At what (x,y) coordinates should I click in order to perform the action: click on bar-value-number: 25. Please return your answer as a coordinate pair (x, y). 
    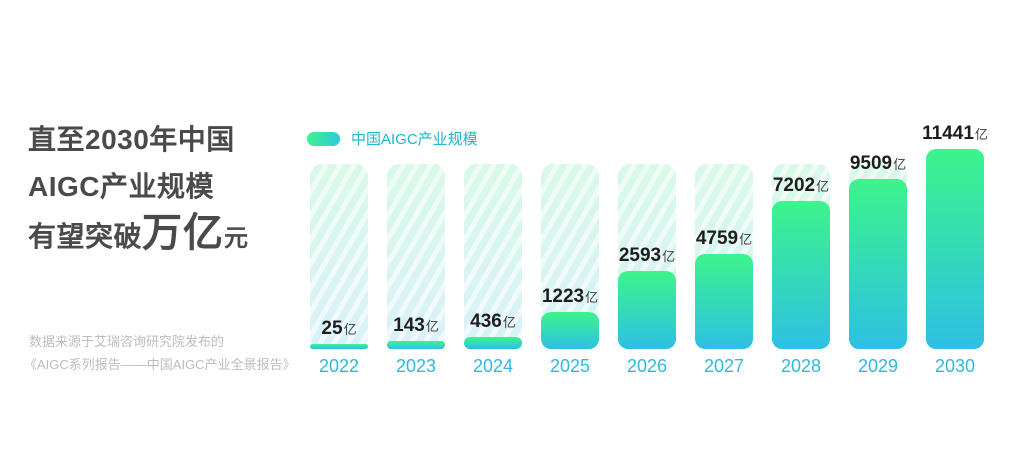
    Looking at the image, I should click on (332, 328).